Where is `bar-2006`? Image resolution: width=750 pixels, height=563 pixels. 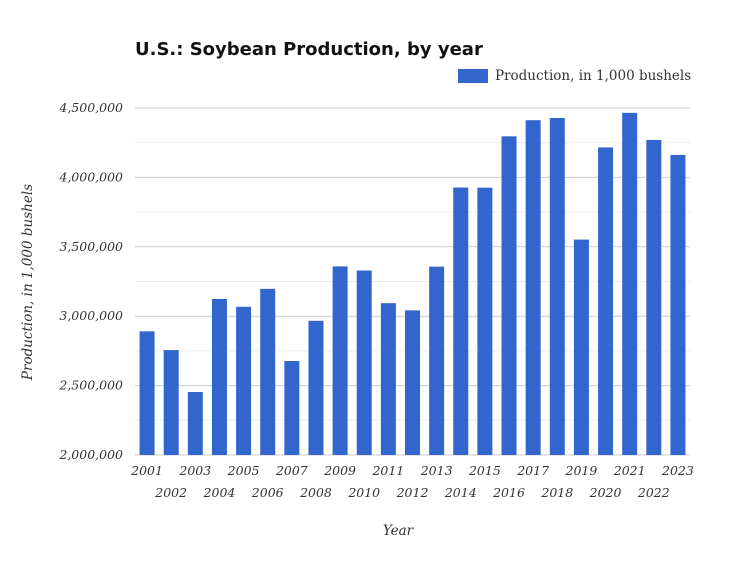 bar-2006 is located at coordinates (268, 371).